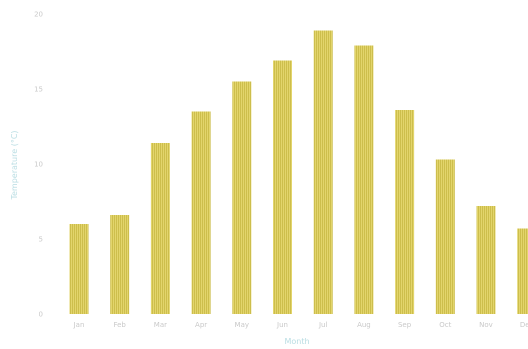  What do you see at coordinates (323, 325) in the screenshot?
I see `x-tick-label: Jul` at bounding box center [323, 325].